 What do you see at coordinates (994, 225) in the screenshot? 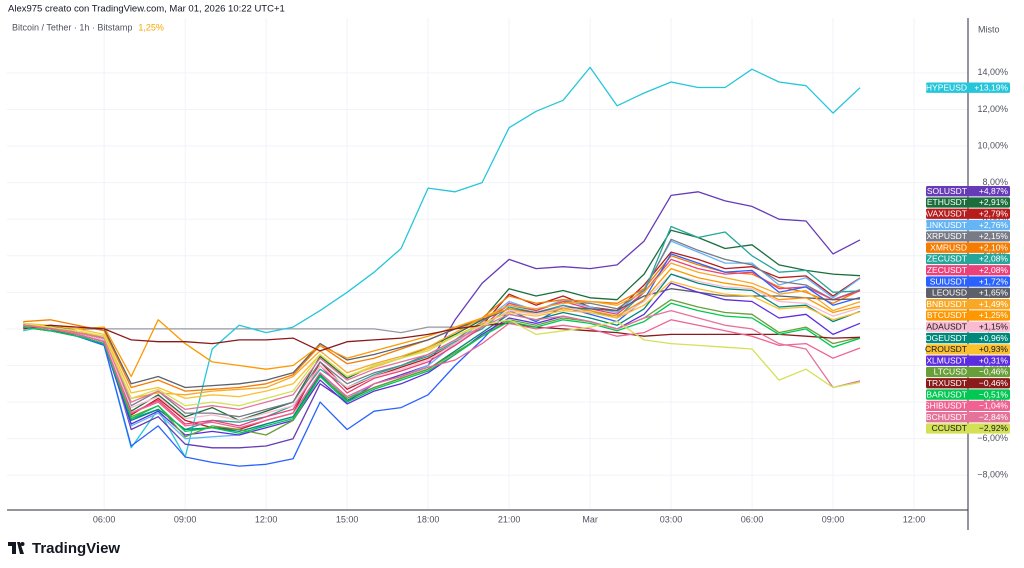
I see `value-label: +2,76%` at bounding box center [994, 225].